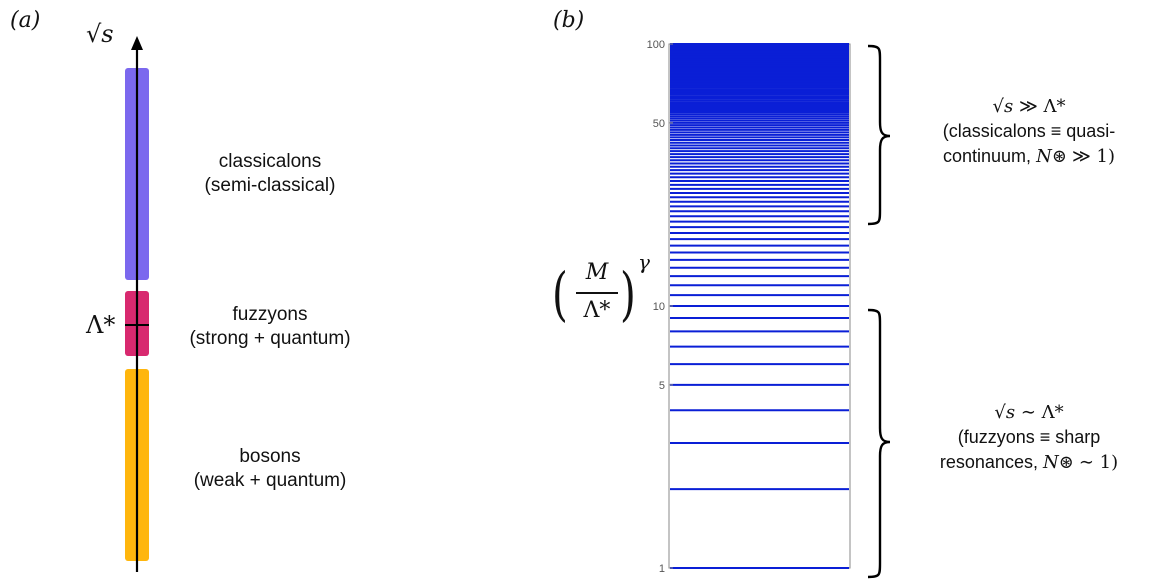 The image size is (1159, 579). Describe the element at coordinates (659, 307) in the screenshot. I see `y-tick-label: 10` at that location.